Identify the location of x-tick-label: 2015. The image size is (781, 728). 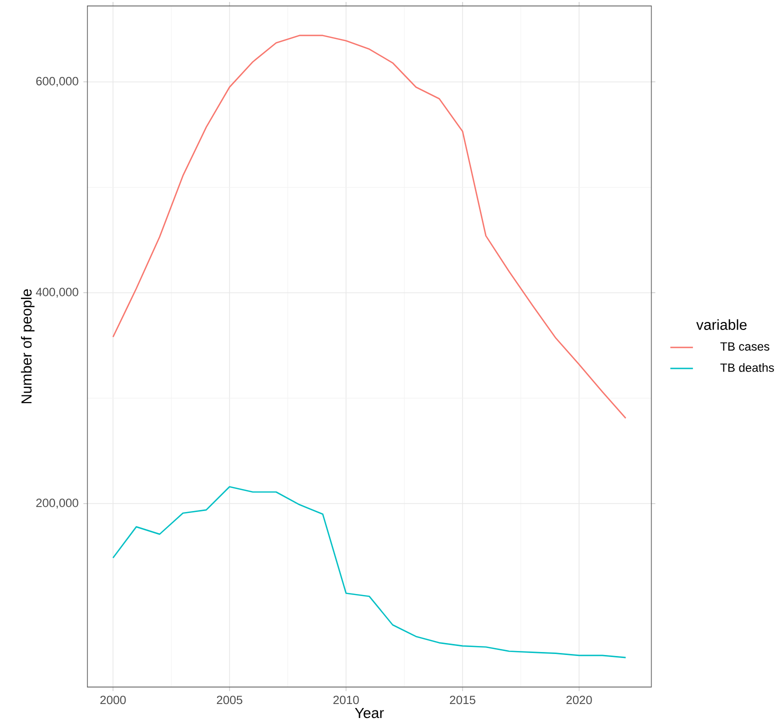
(463, 700).